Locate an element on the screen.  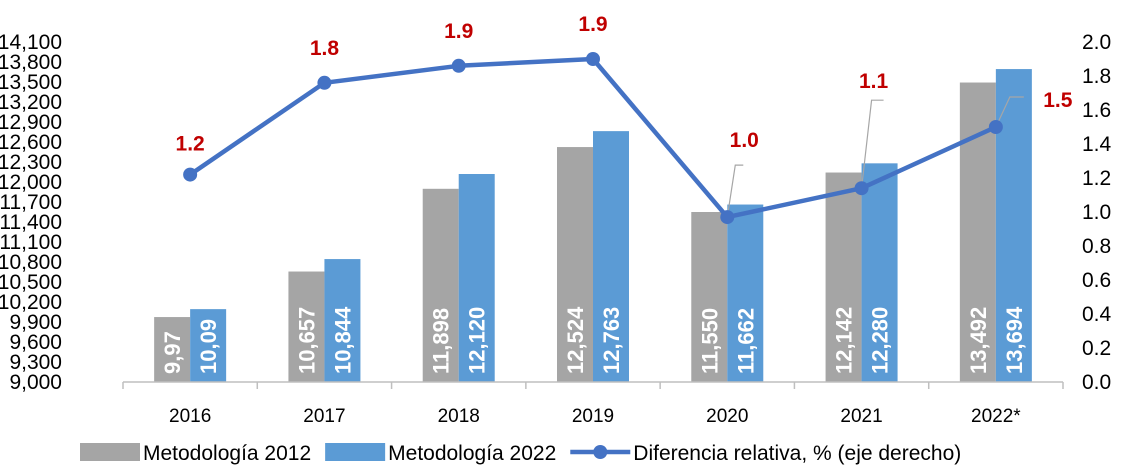
left-axis-tick-label: 11,100 is located at coordinates (31, 242).